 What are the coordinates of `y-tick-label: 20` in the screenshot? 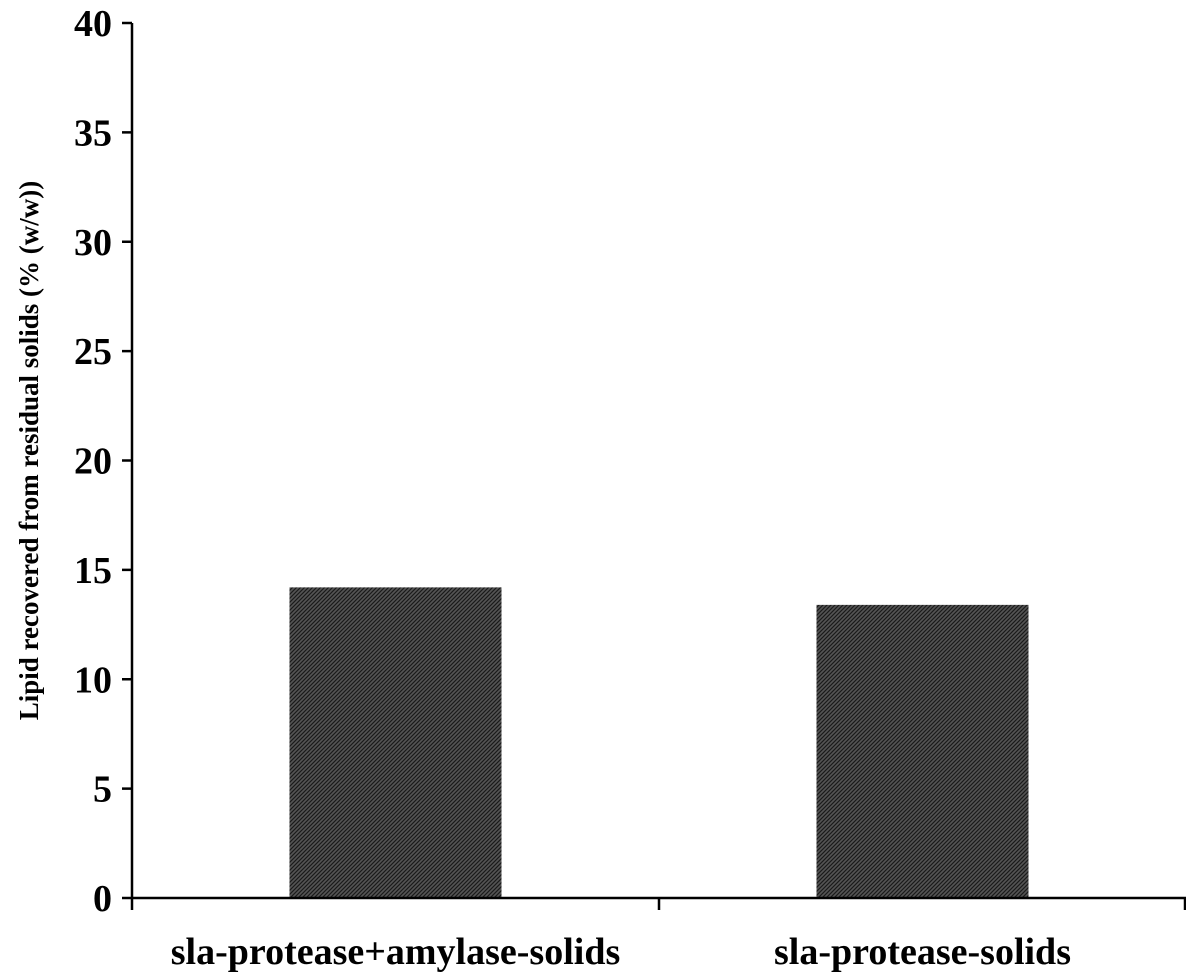 It's located at (93, 462).